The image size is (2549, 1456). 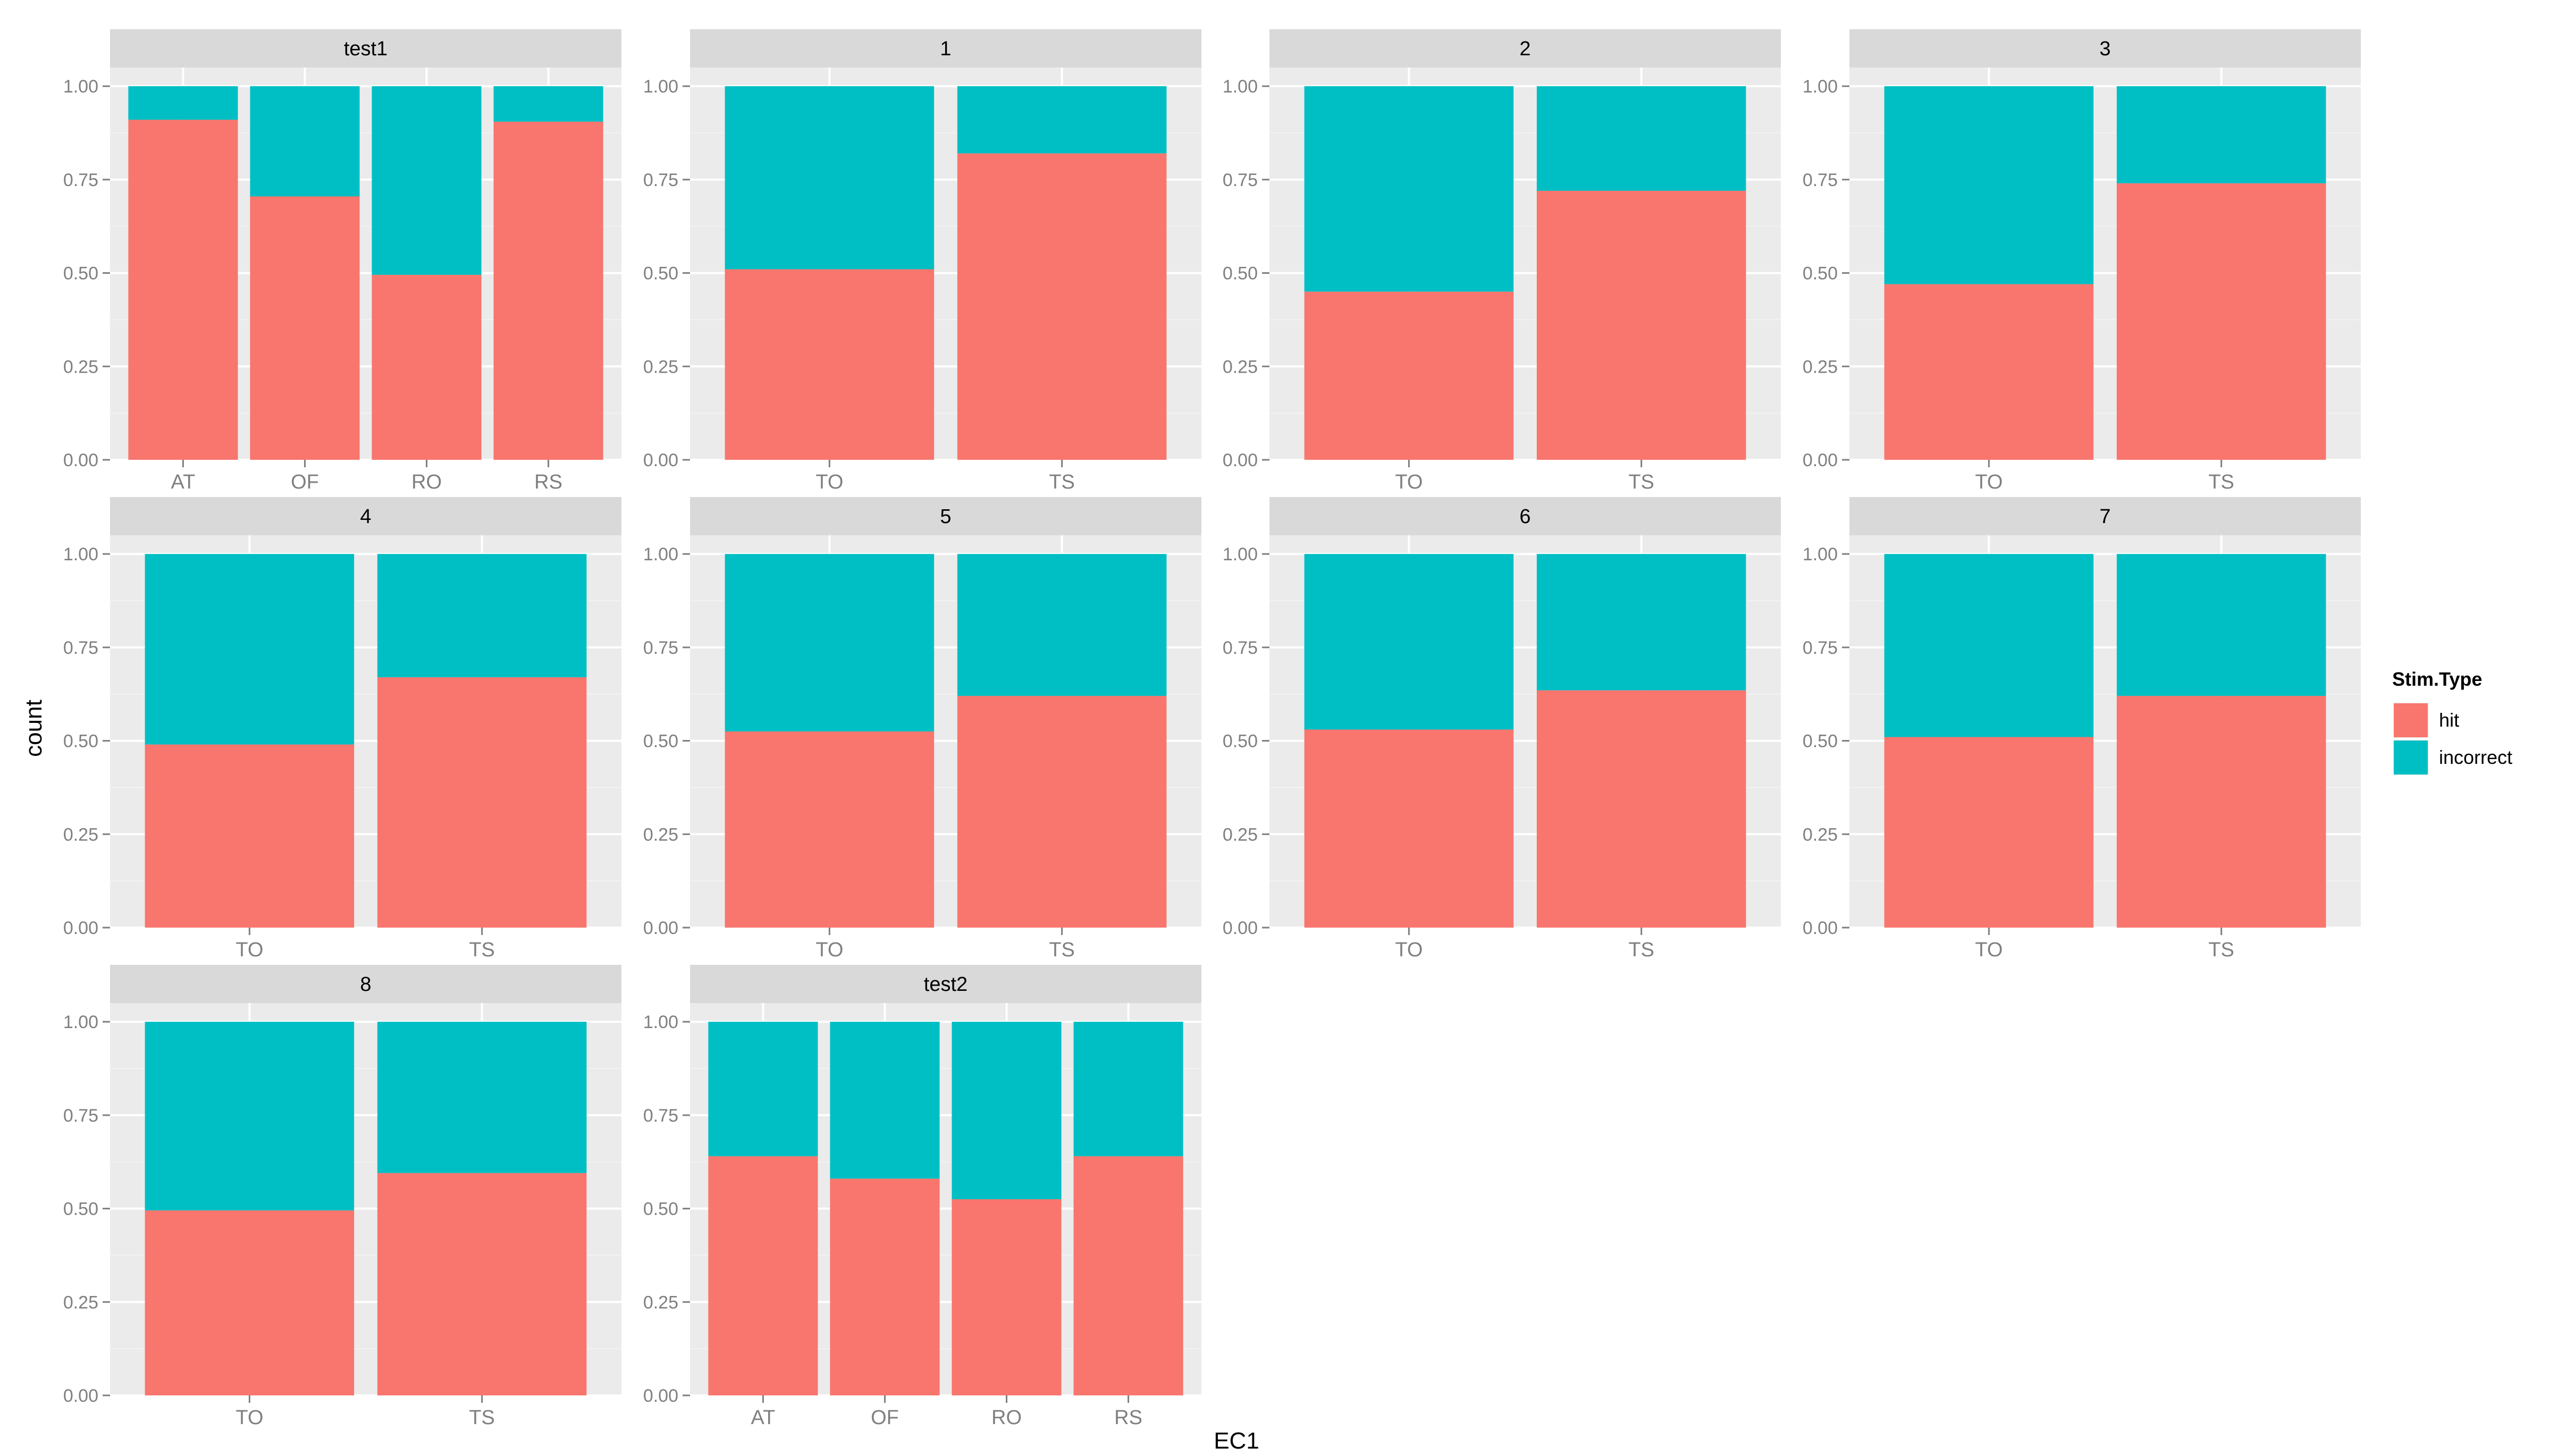 What do you see at coordinates (2449, 720) in the screenshot?
I see `legend-label-hit: hit` at bounding box center [2449, 720].